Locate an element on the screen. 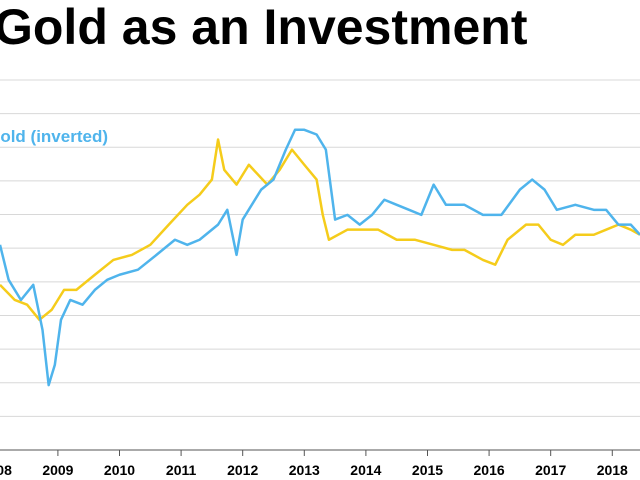  x-tick-label: 2010 is located at coordinates (119, 470).